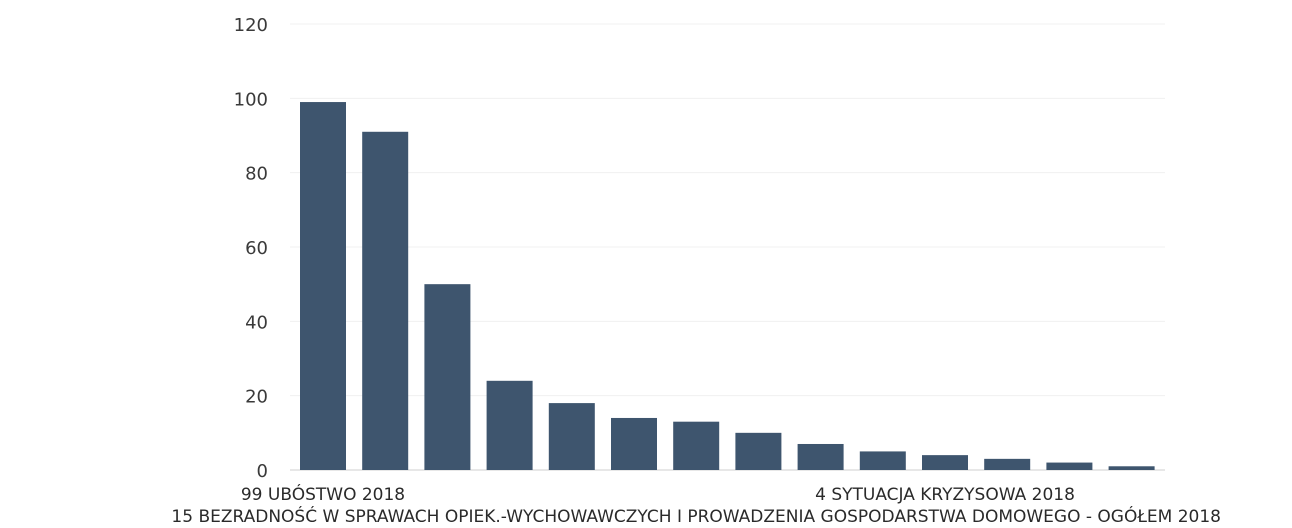 The image size is (1292, 528). Describe the element at coordinates (251, 25) in the screenshot. I see `y-tick-label: 120` at that location.